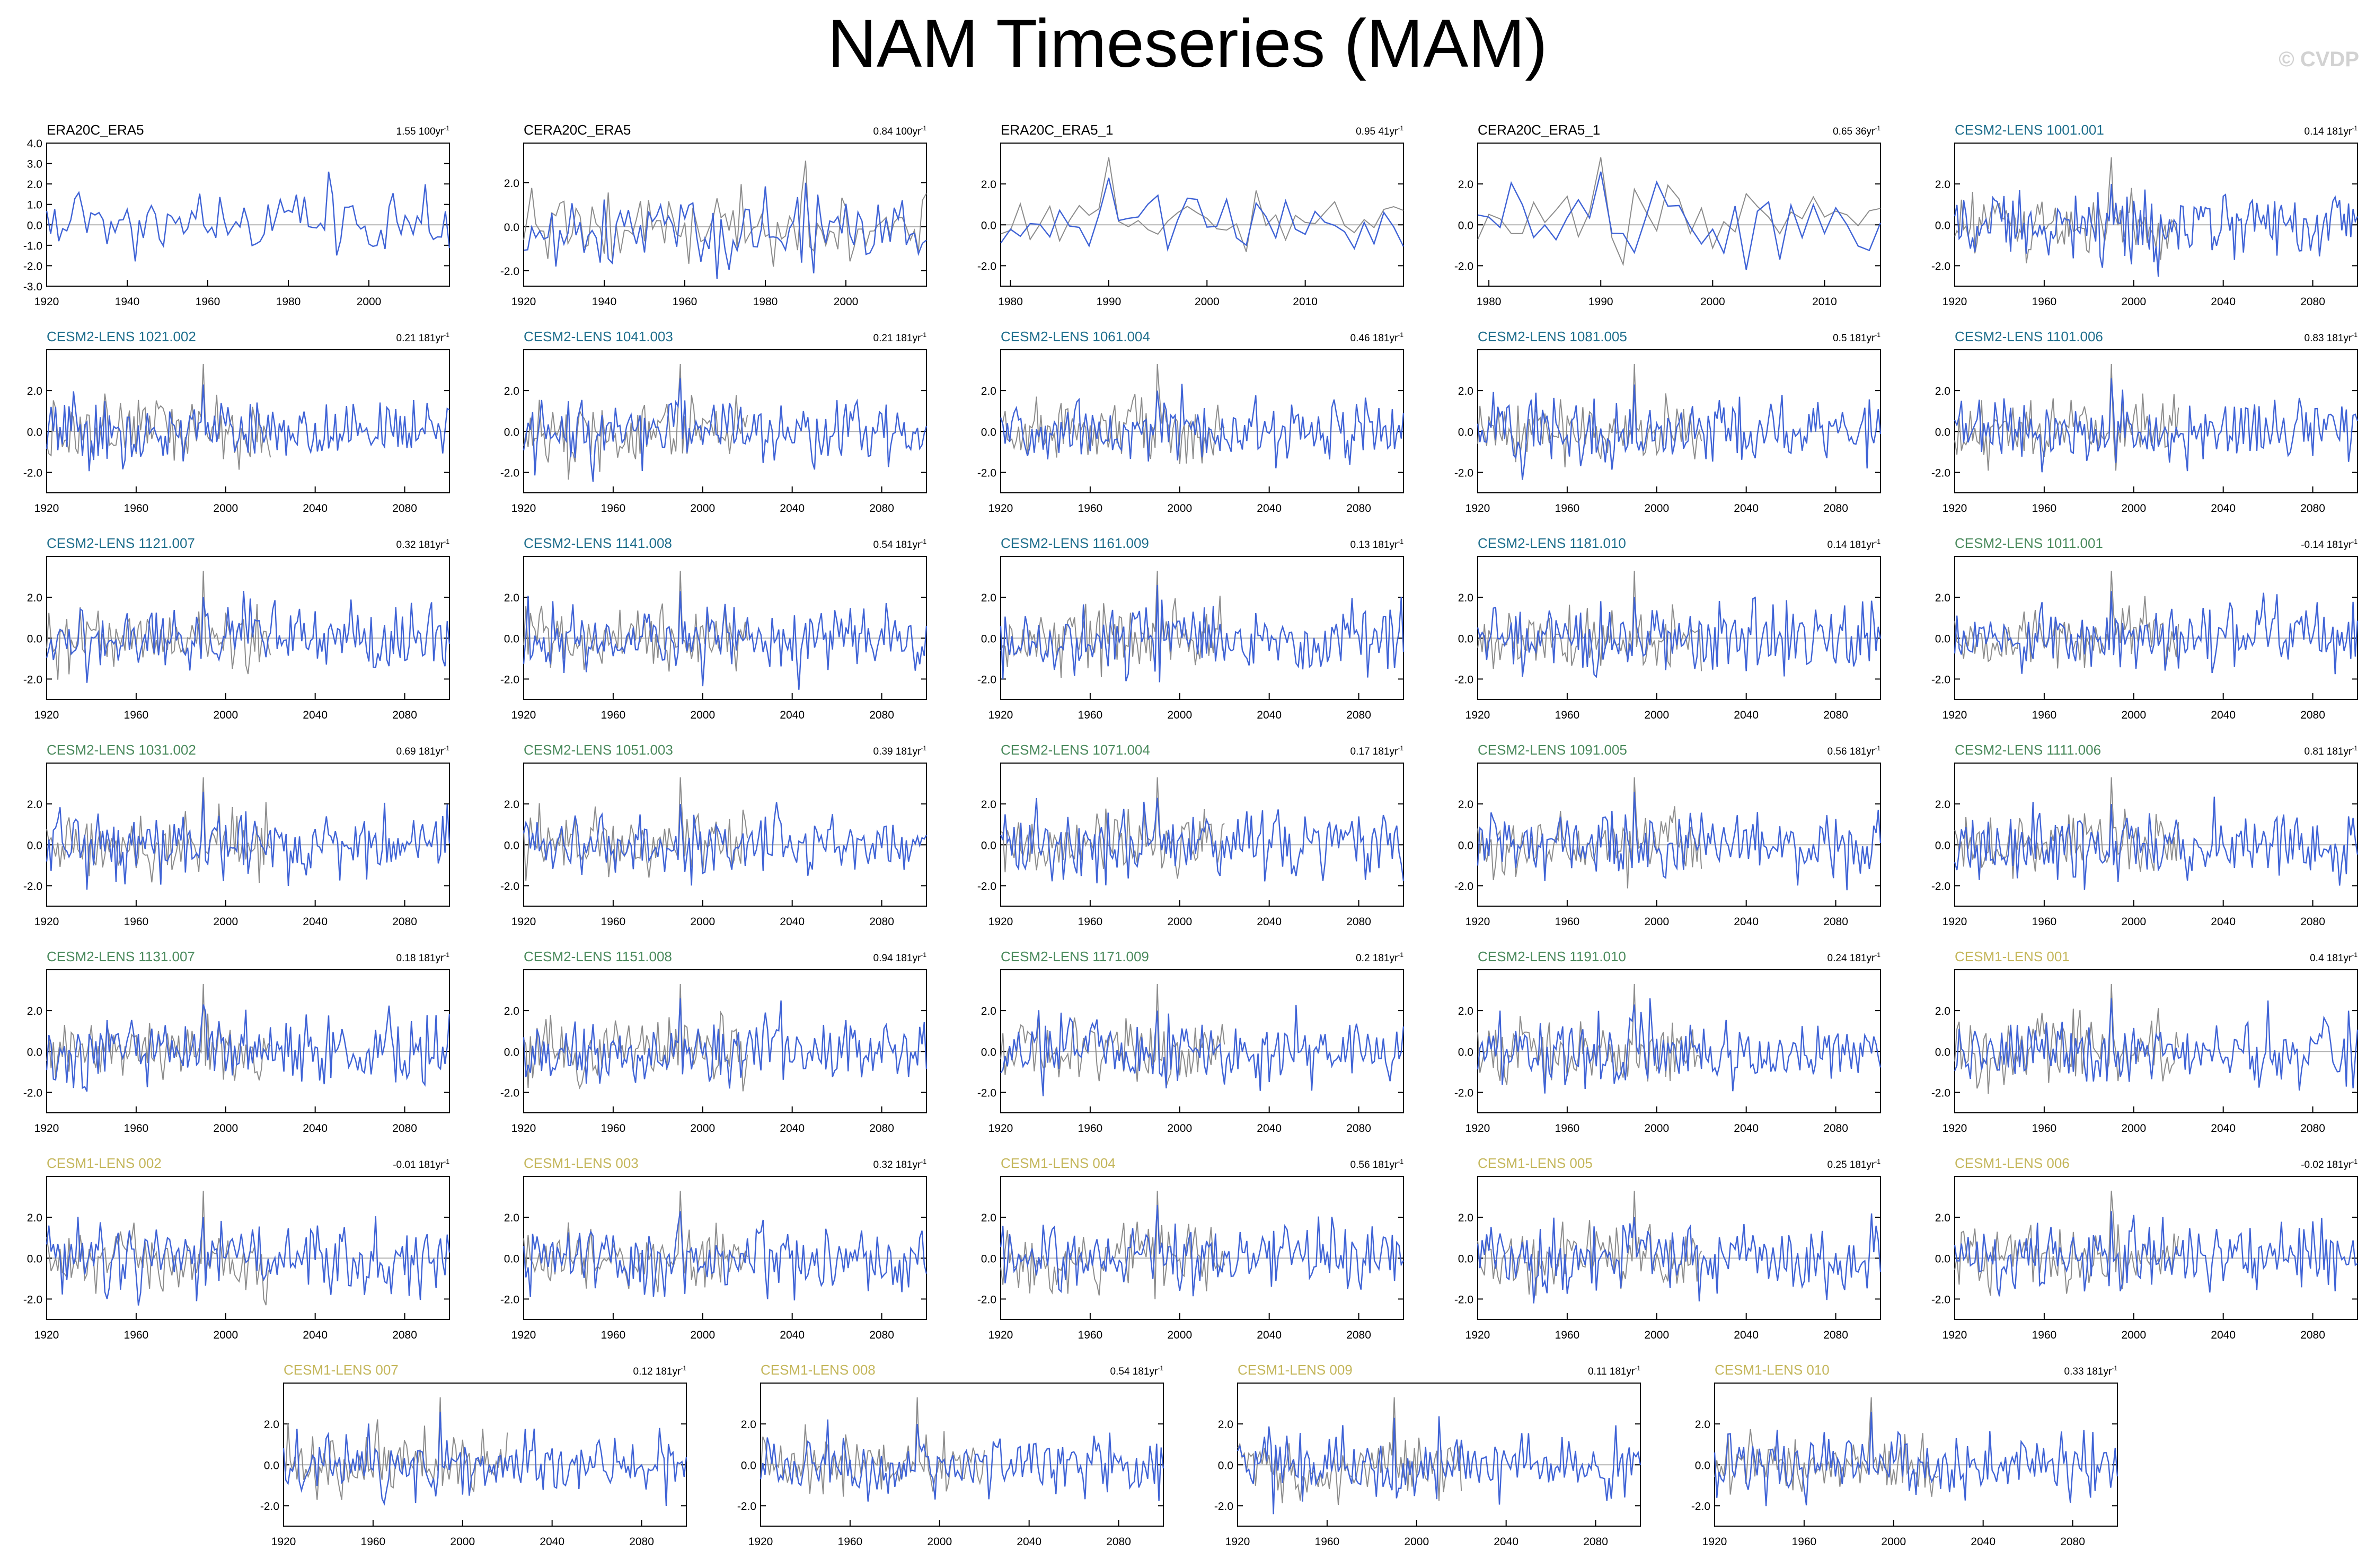  Describe the element at coordinates (128, 302) in the screenshot. I see `x-tick-label: 1940` at that location.